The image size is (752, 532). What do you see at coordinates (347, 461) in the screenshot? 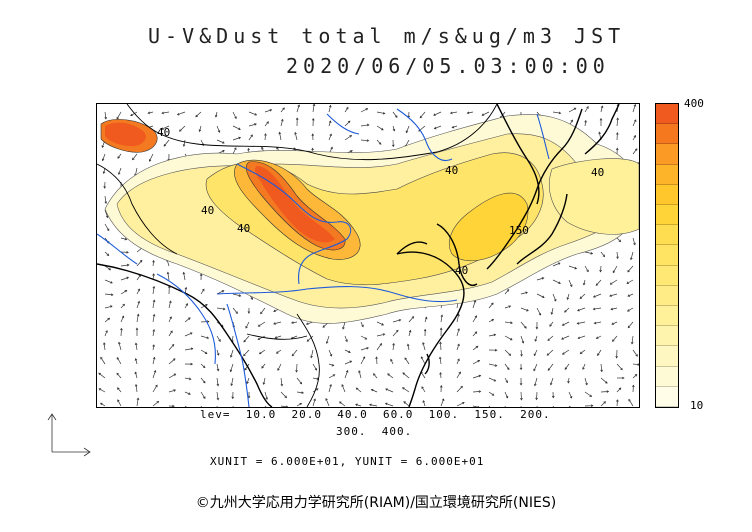
I see `vector-units-text: XUNIT = 6.000E+01, YUNIT = 6.000E+01` at bounding box center [347, 461].